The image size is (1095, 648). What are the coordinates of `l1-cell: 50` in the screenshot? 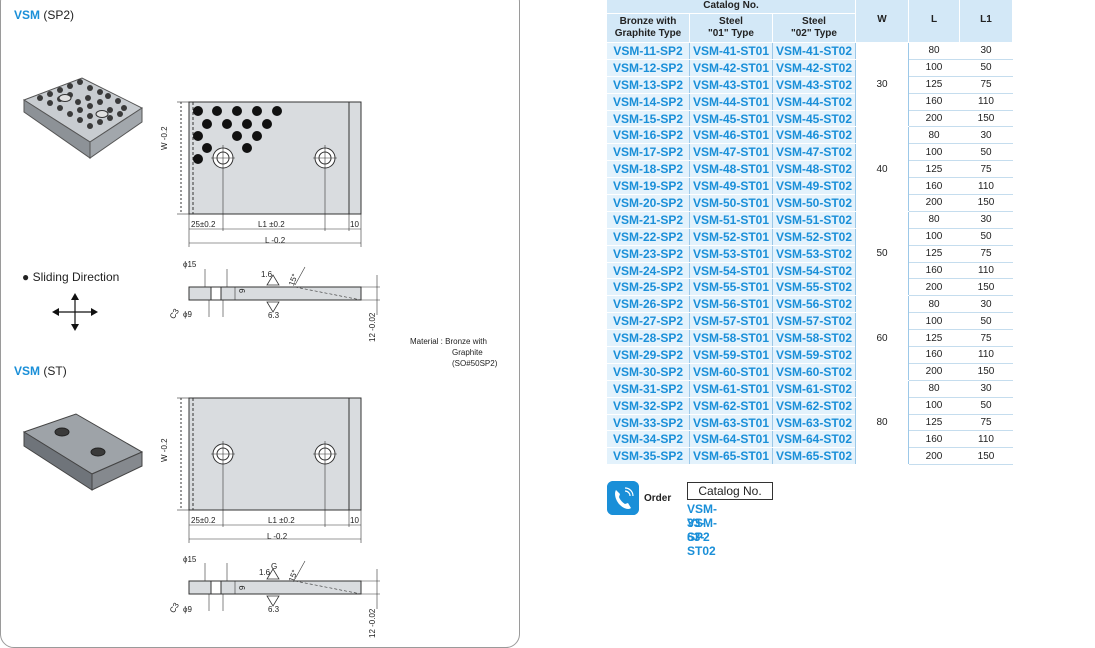 It's located at (986, 321).